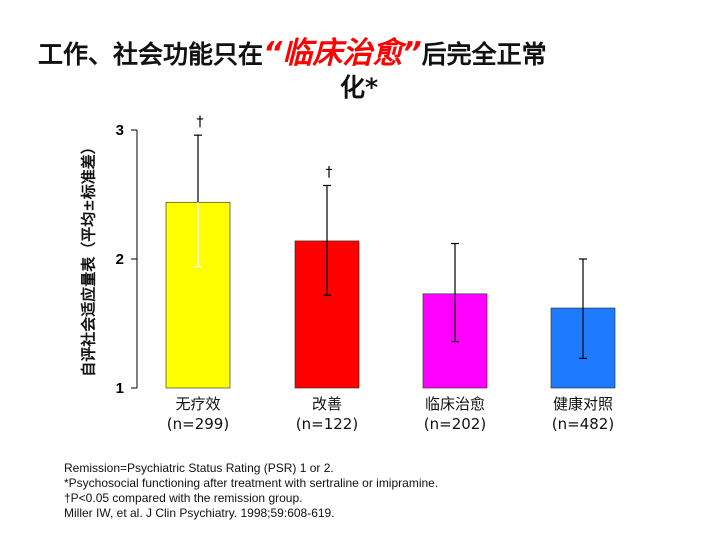 This screenshot has height=540, width=720. I want to click on category-label: 健康对照 (n=482), so click(583, 414).